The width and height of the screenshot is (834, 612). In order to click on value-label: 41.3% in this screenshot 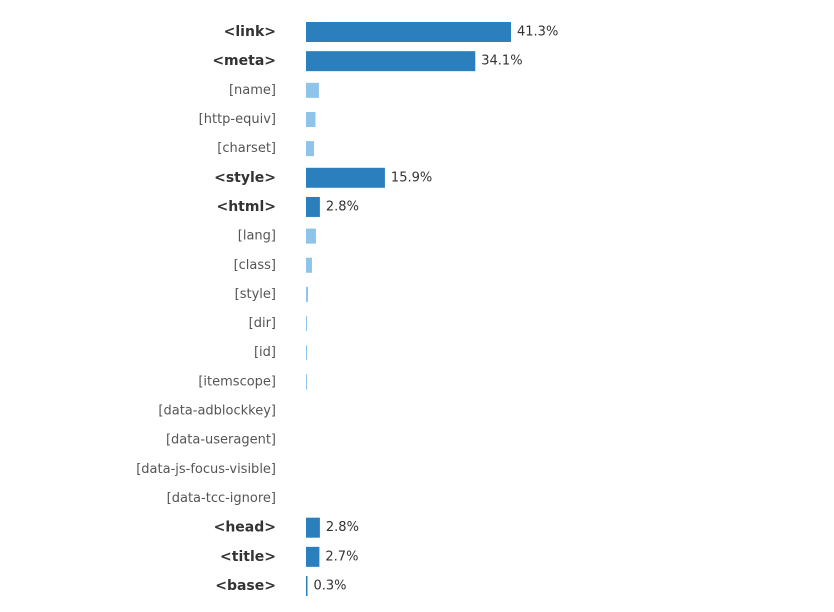, I will do `click(537, 32)`.